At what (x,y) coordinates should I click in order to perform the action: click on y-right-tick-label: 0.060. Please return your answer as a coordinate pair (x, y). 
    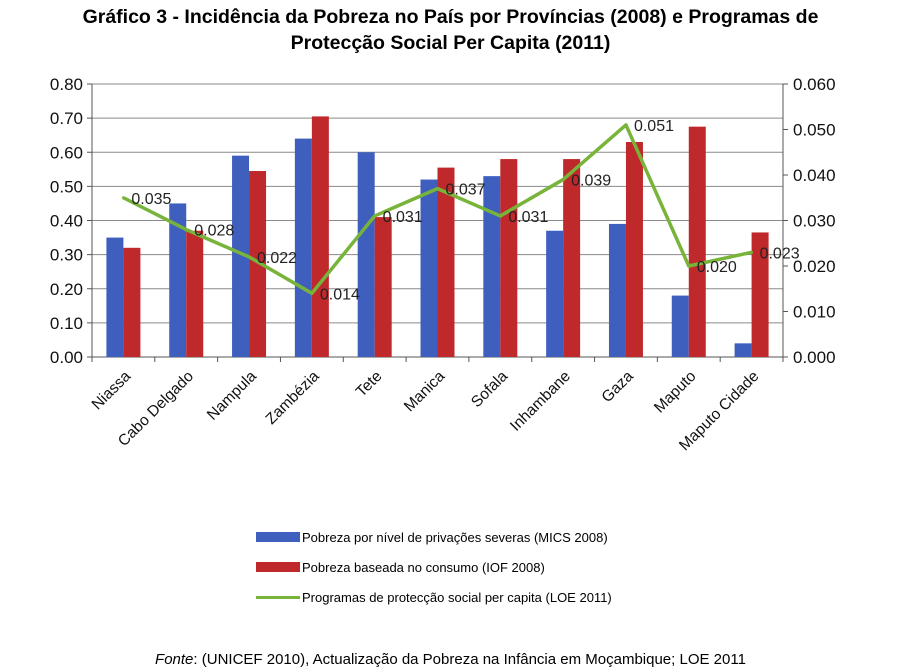
    Looking at the image, I should click on (814, 84).